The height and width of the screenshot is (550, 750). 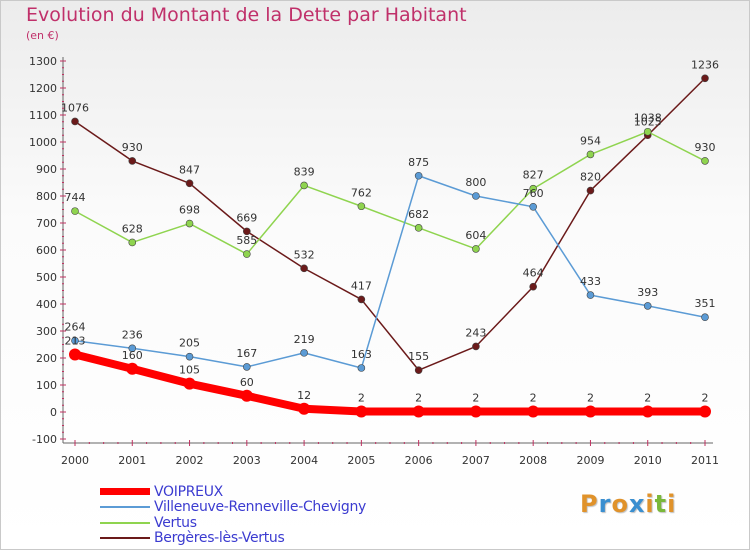 What do you see at coordinates (475, 235) in the screenshot?
I see `data-label: 604` at bounding box center [475, 235].